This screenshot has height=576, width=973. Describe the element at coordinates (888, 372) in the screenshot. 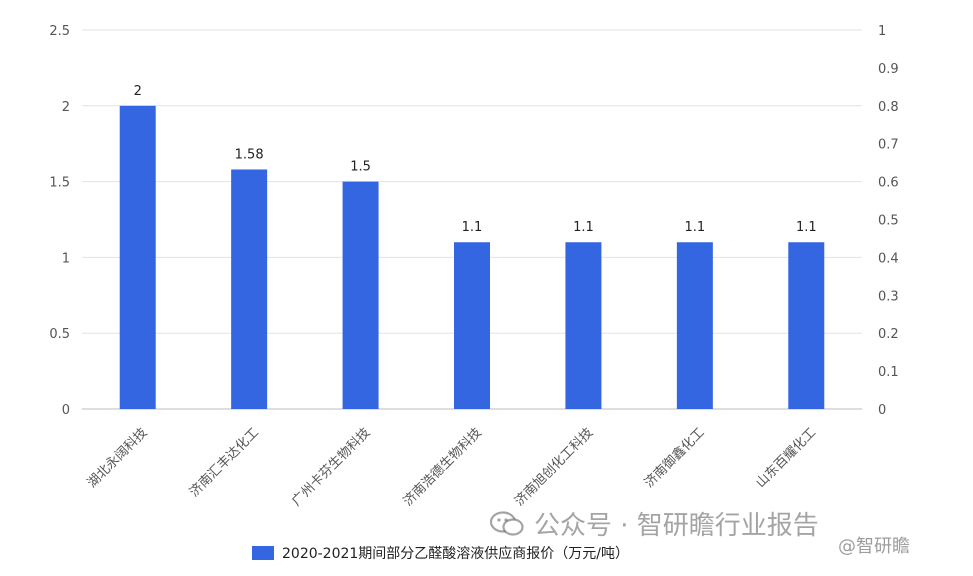

I see `y2-tick-label: 0.1` at that location.